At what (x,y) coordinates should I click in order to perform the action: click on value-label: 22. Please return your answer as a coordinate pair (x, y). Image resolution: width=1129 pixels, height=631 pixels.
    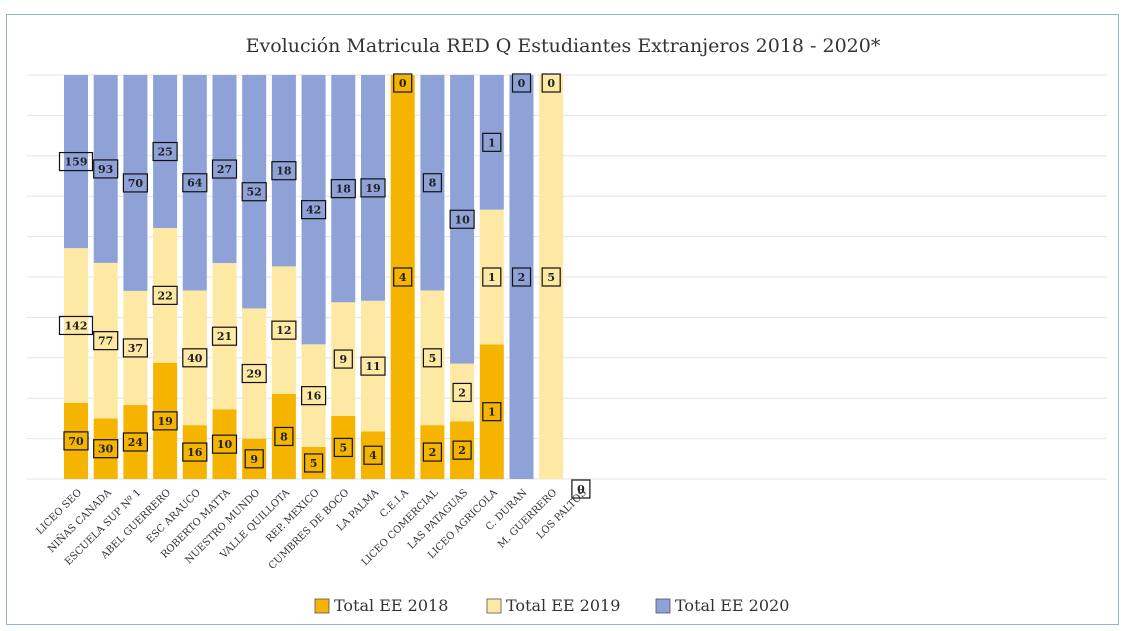
    Looking at the image, I should click on (165, 295).